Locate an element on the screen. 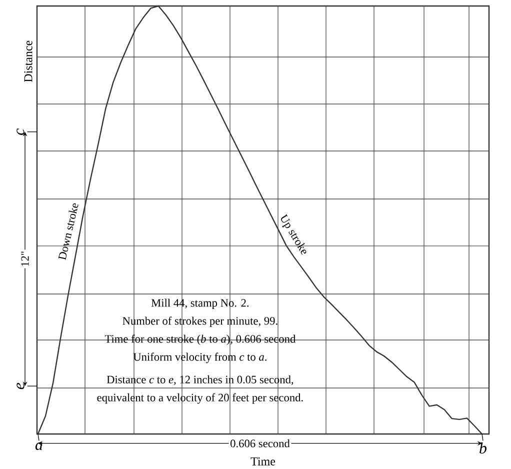  y-axis-title: Distance is located at coordinates (28, 61).